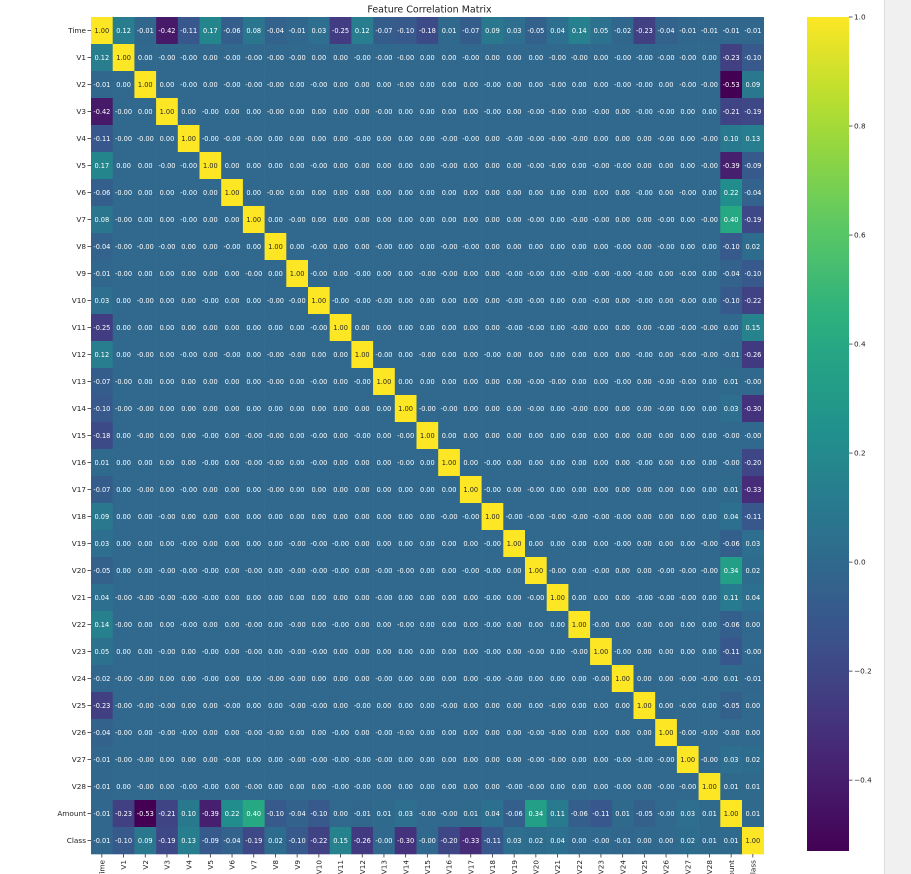  I want to click on cell-v22-v22, so click(579, 625).